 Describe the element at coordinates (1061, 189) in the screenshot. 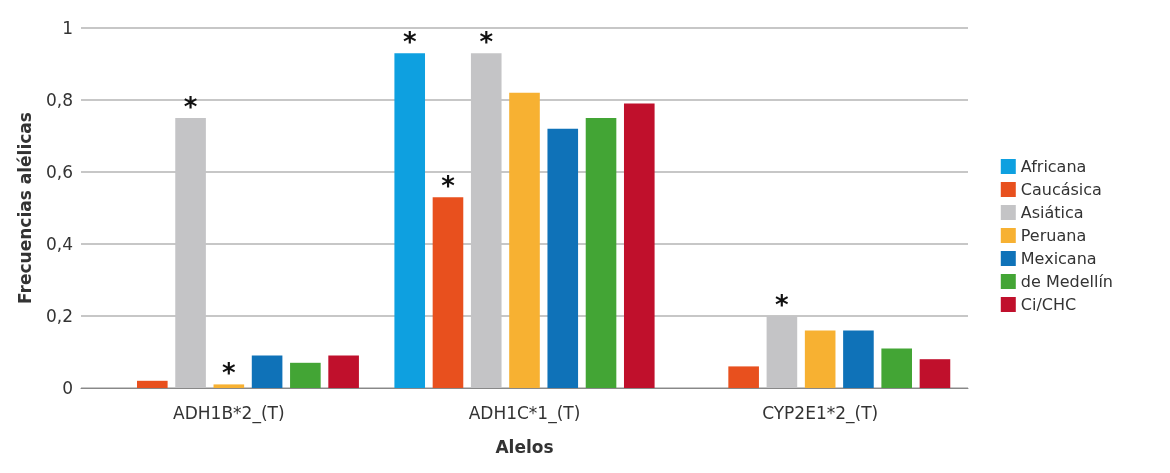

I see `legend-label: Caucásica` at that location.